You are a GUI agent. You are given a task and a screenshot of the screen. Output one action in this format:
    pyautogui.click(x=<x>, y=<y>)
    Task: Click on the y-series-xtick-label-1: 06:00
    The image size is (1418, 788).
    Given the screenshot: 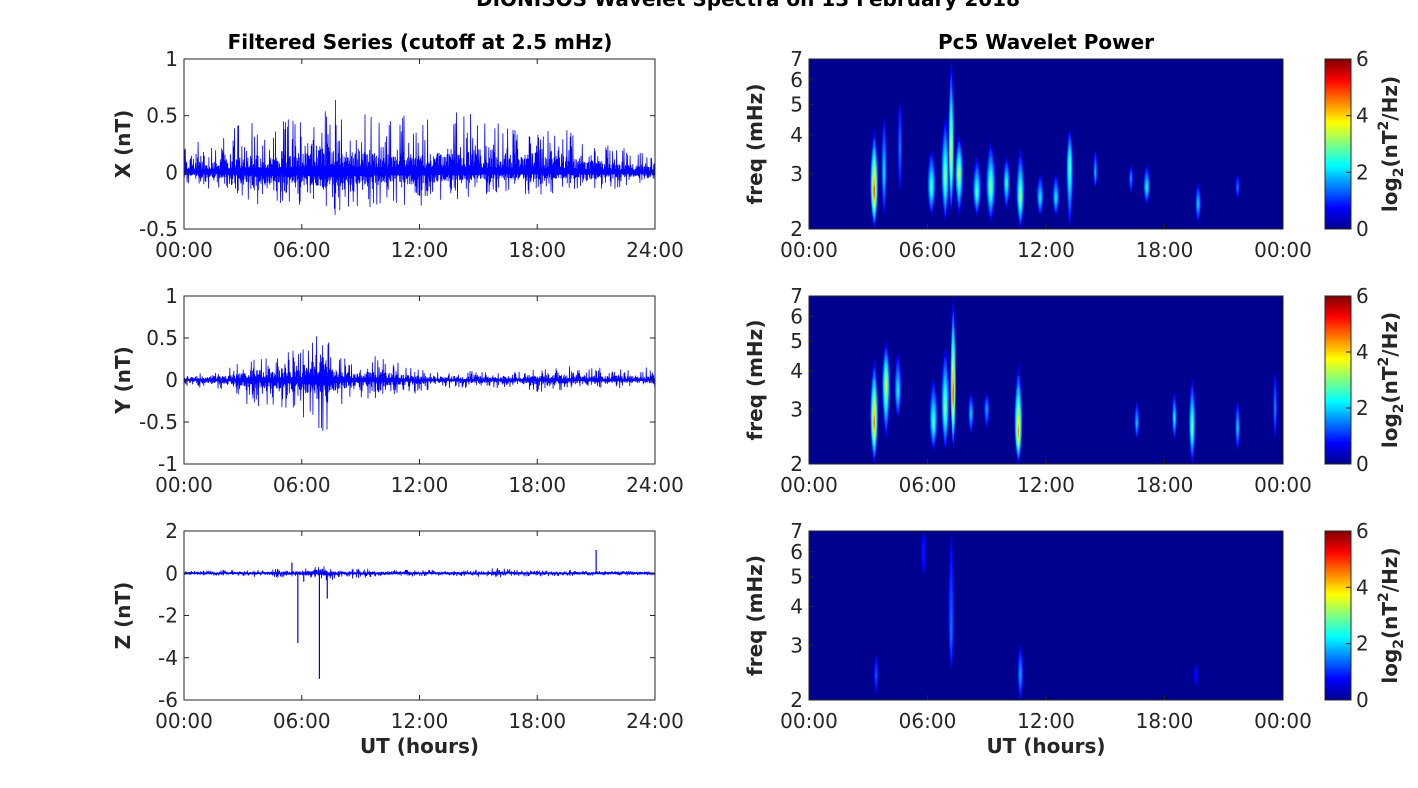 What is the action you would take?
    pyautogui.click(x=302, y=485)
    